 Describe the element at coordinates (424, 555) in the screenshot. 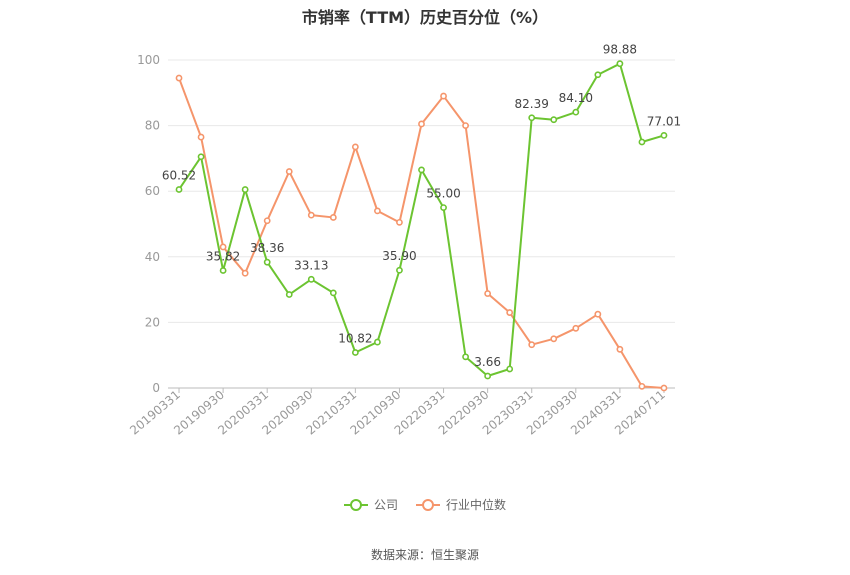

I see `source-note: 数据来源：恒生聚源` at that location.